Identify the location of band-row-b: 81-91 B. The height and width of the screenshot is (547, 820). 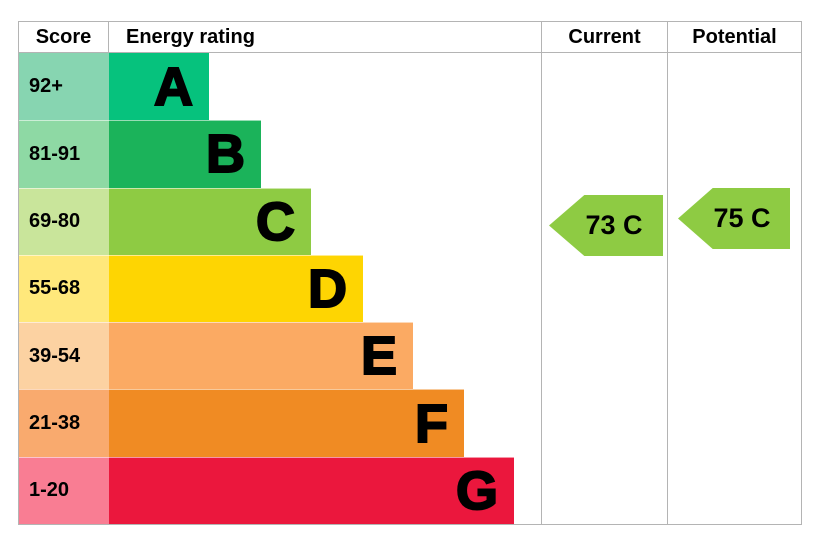
(280, 154).